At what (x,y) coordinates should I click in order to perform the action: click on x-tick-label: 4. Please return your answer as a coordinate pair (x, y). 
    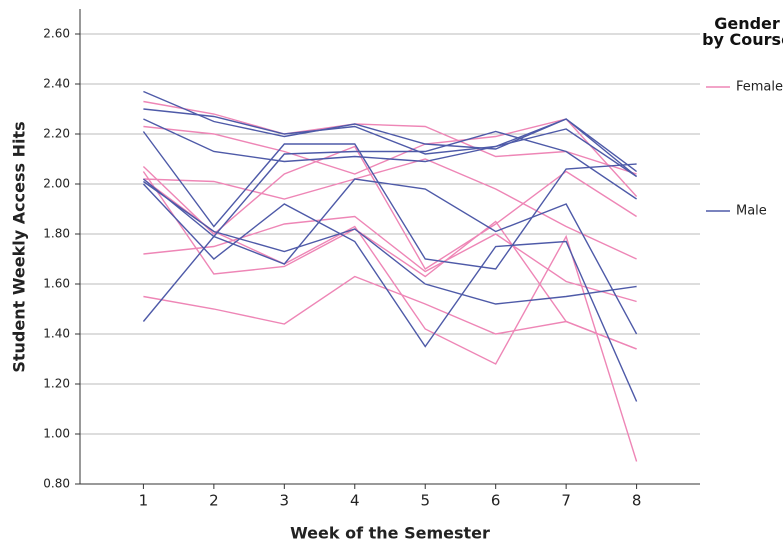
    Looking at the image, I should click on (355, 501).